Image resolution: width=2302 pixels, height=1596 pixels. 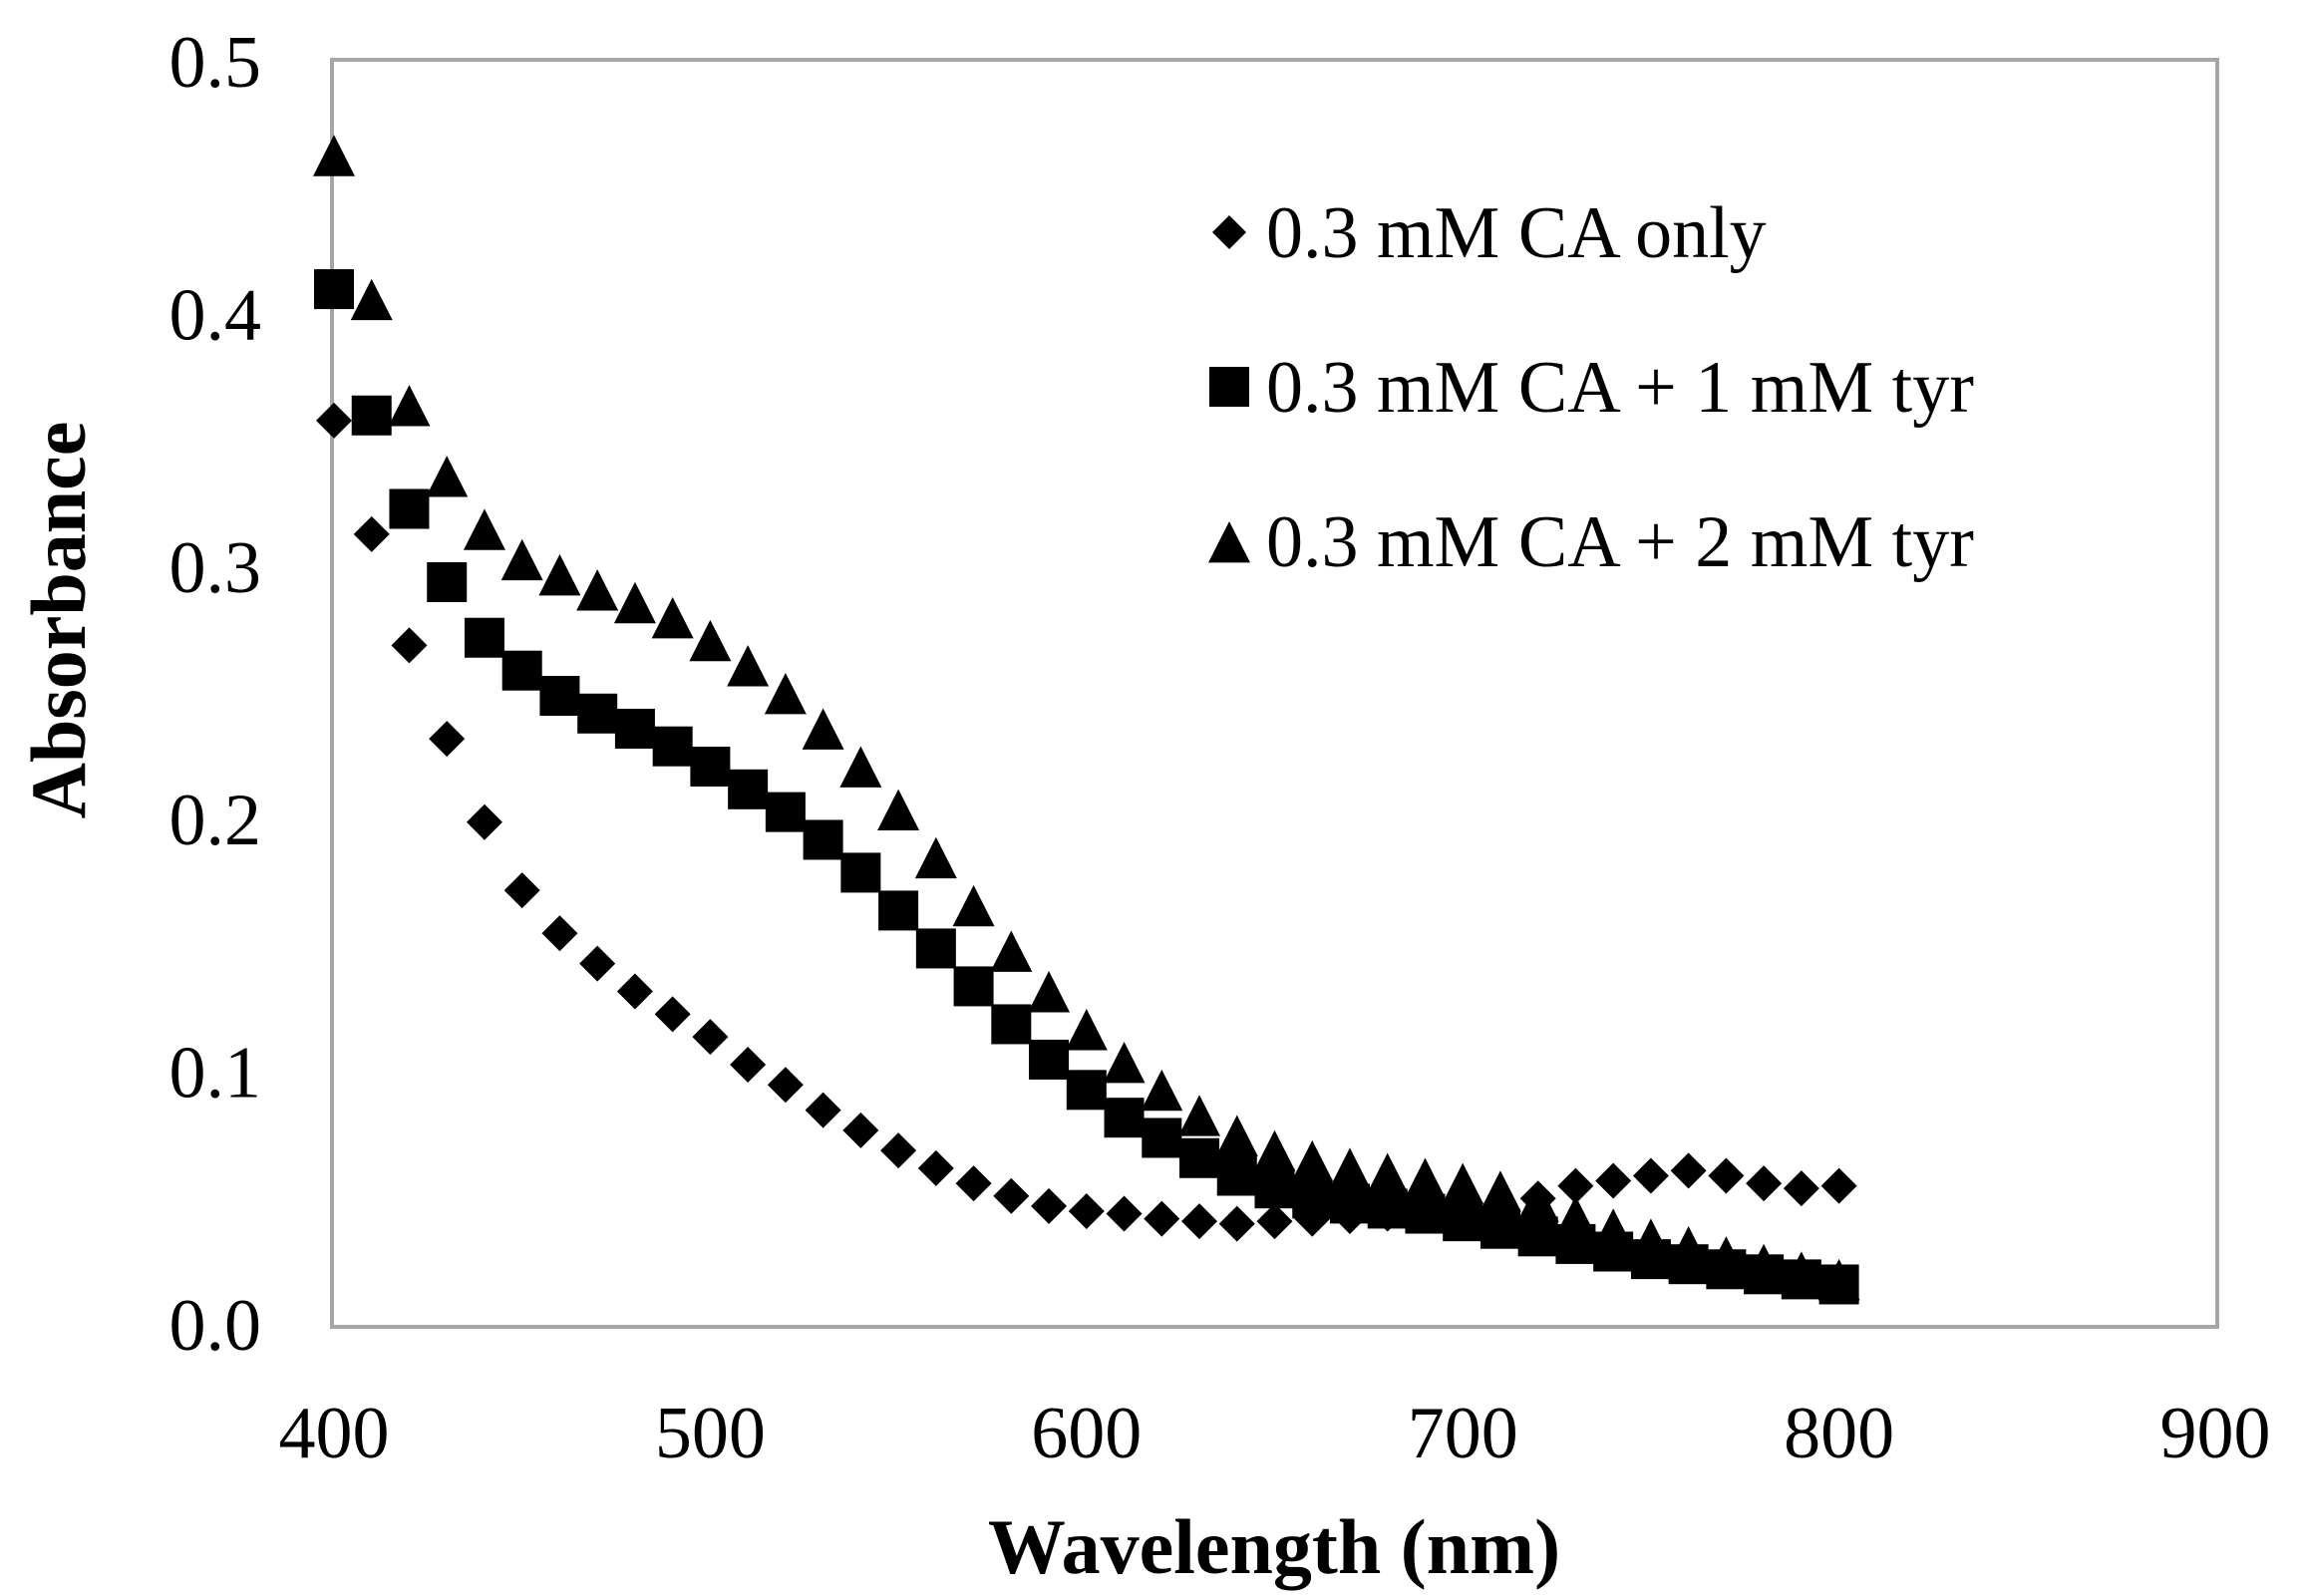 What do you see at coordinates (1839, 1433) in the screenshot?
I see `x-tick-label: 800` at bounding box center [1839, 1433].